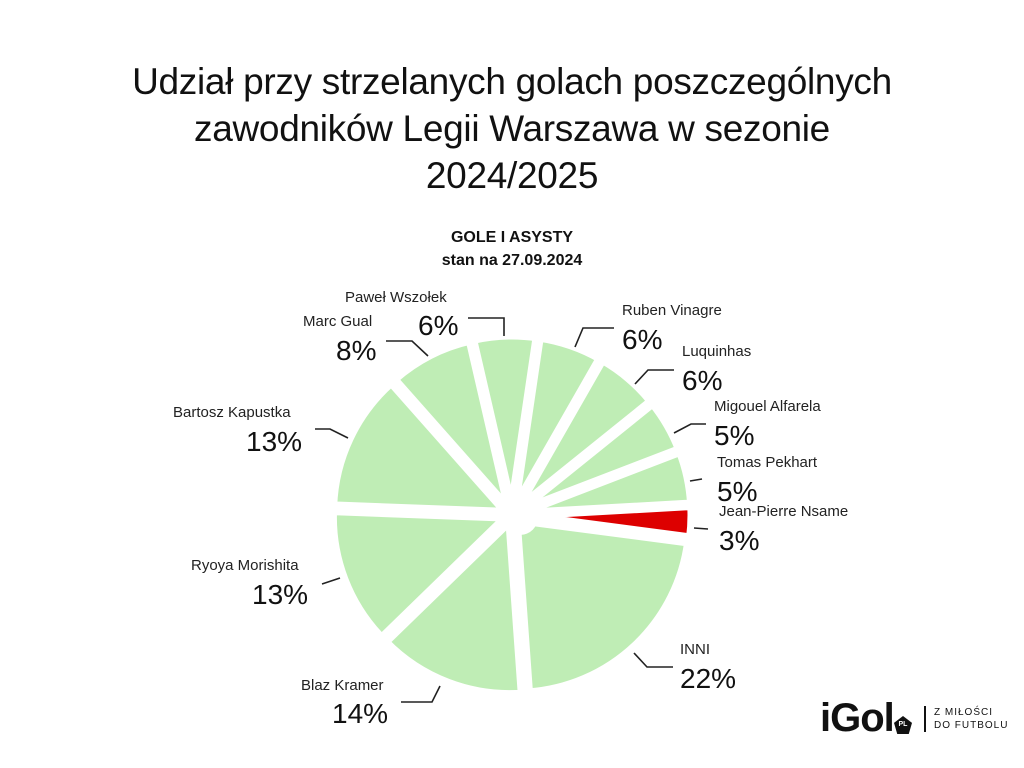  I want to click on pie-slice-marc-gual, so click(450, 423).